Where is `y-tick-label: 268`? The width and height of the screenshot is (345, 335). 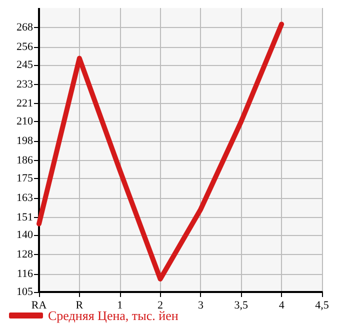
y-tick-label: 268 is located at coordinates (25, 27).